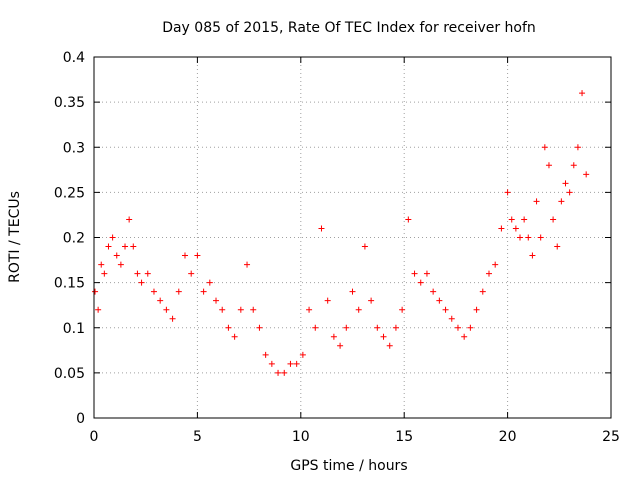 Image resolution: width=640 pixels, height=480 pixels. What do you see at coordinates (69, 284) in the screenshot?
I see `y-tick-label: 0.15` at bounding box center [69, 284].